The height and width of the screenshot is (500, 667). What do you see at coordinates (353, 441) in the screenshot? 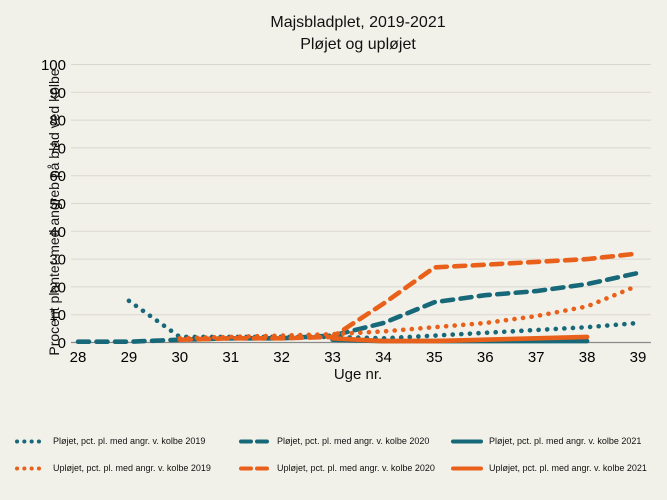
I see `legend-label: Pløjet, pct. pl. med angr. v. kolbe 2020` at bounding box center [353, 441].